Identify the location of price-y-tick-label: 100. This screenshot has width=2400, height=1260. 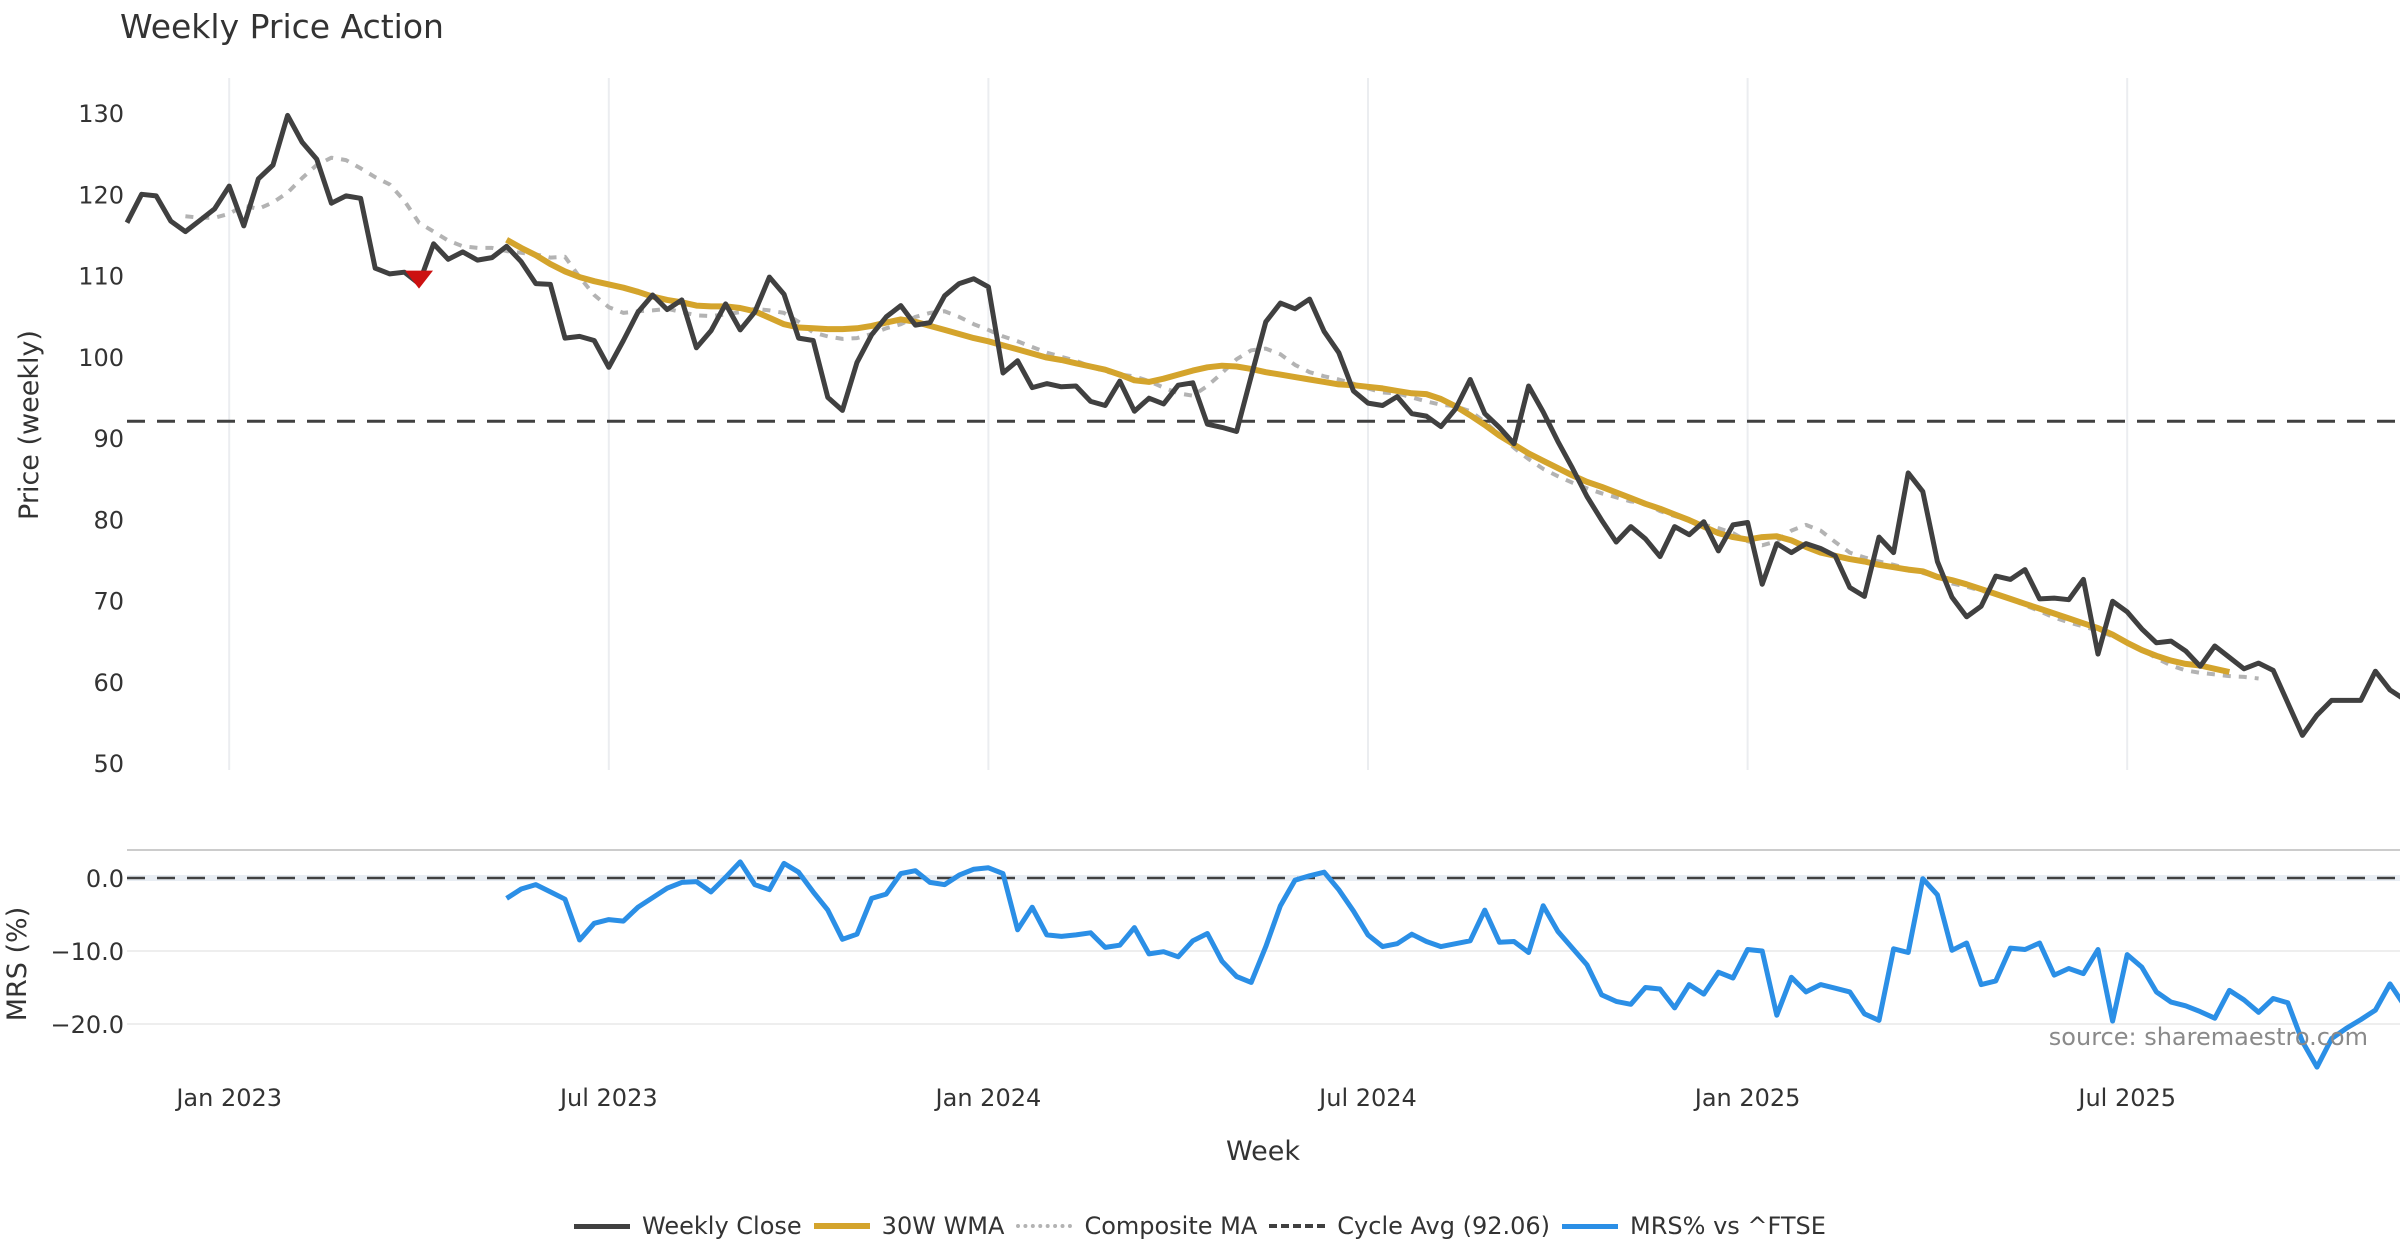
(101, 358).